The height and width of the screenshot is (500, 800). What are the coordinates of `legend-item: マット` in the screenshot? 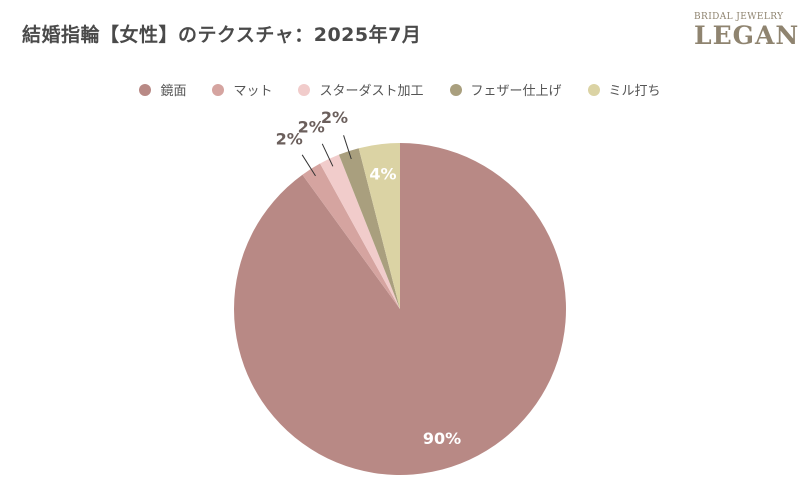 It's located at (242, 89).